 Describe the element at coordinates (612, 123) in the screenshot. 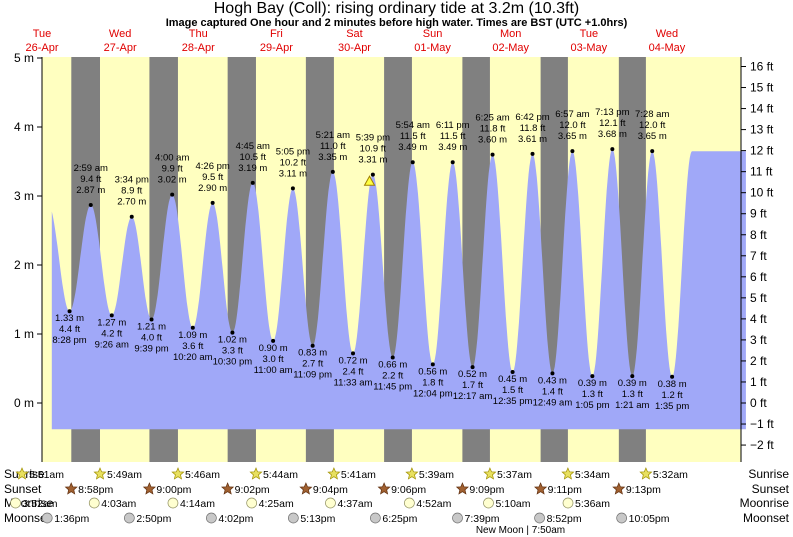

I see `high-water-label: 7:13 pm 12.1 ft 3.68 m` at that location.